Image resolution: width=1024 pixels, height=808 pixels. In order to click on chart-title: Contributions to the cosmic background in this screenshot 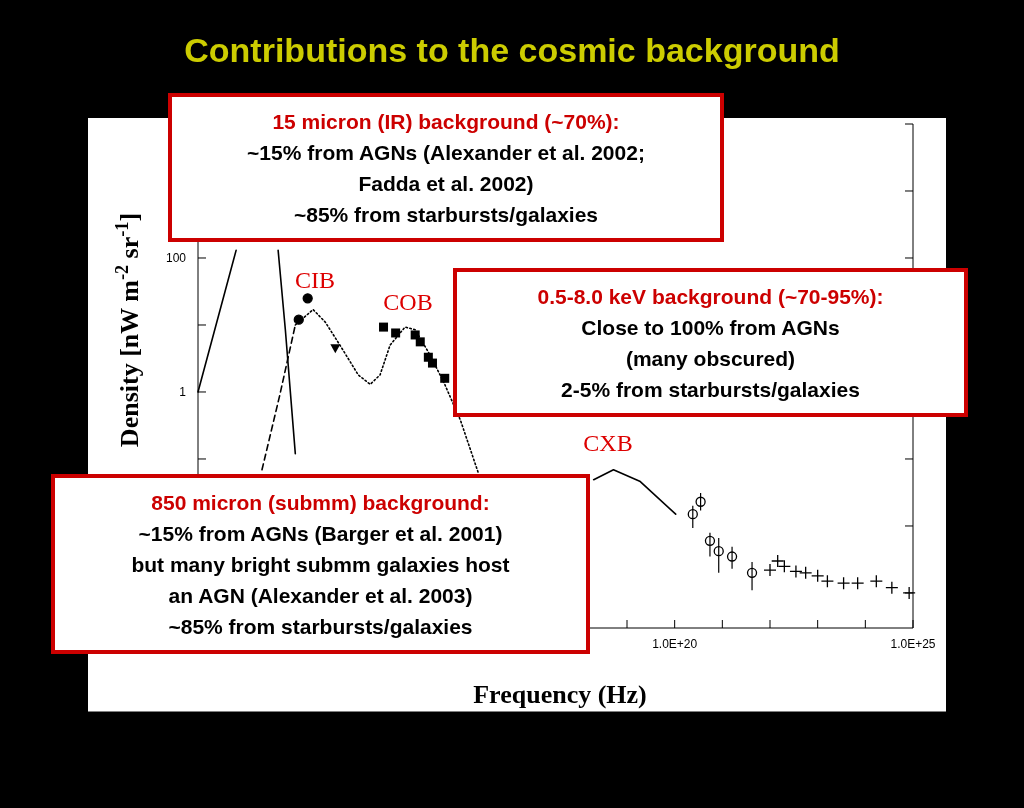, I will do `click(512, 50)`.